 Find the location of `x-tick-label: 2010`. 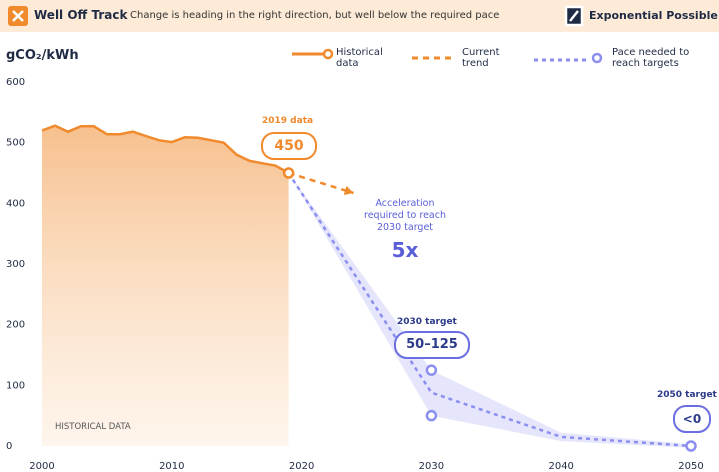

x-tick-label: 2010 is located at coordinates (171, 466).